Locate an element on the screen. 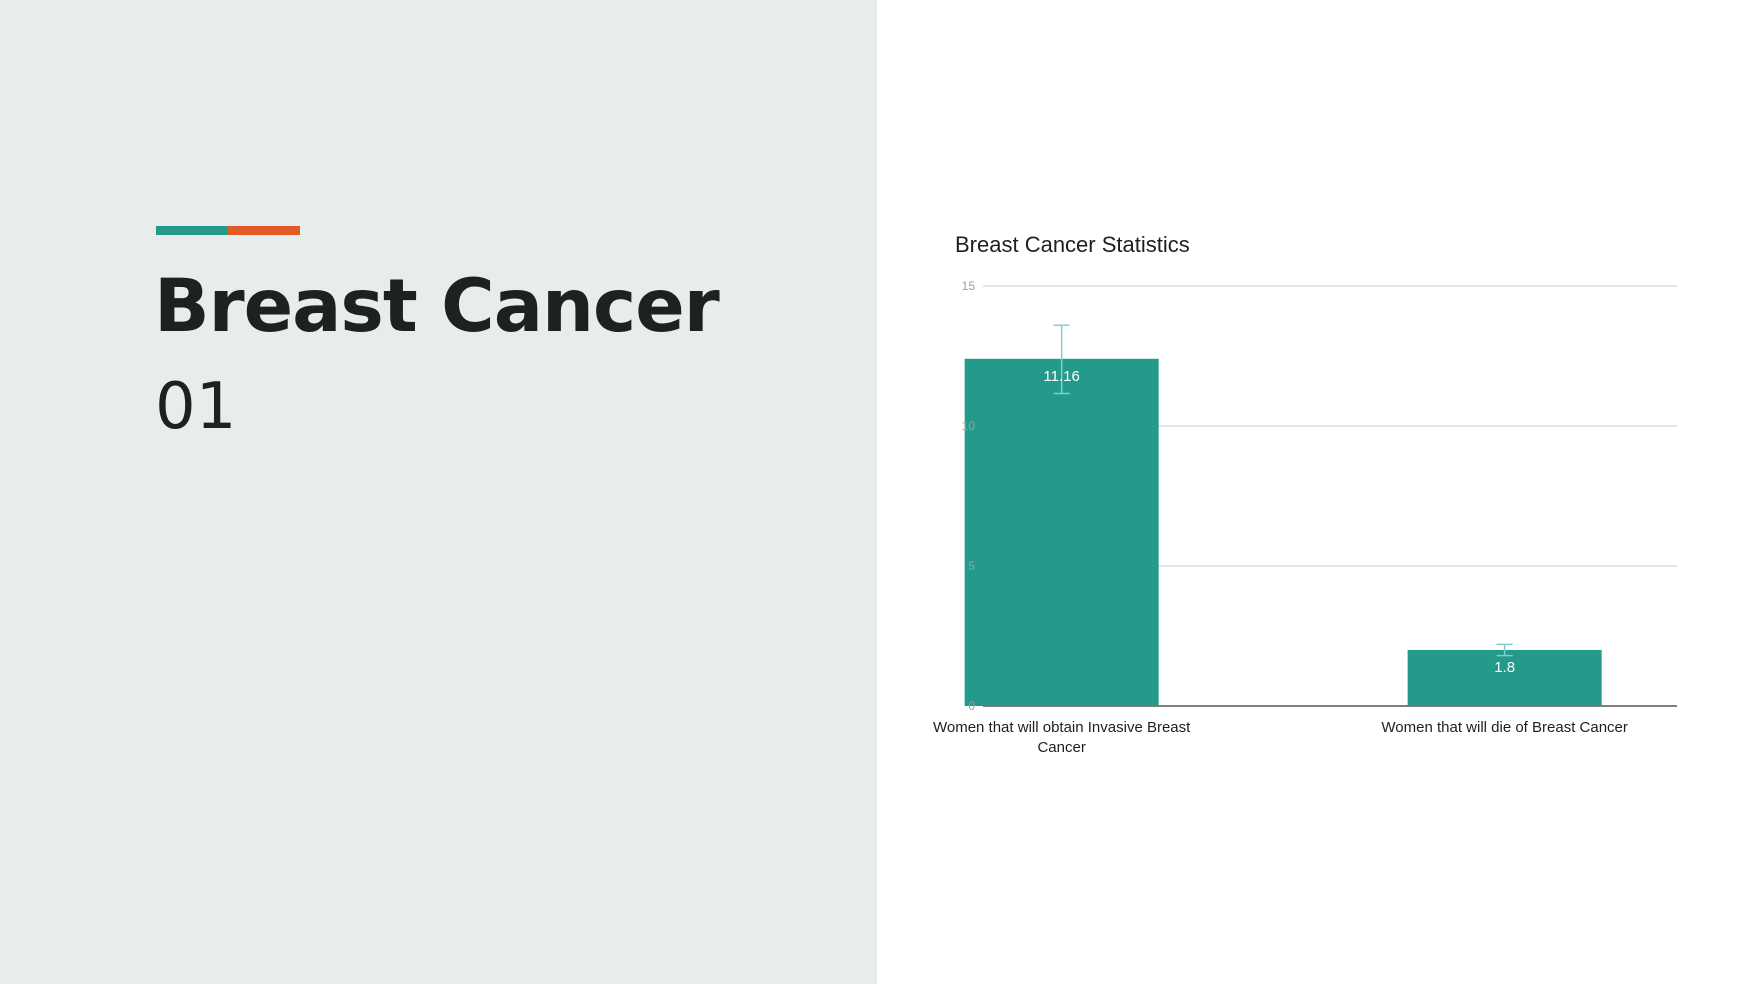  chart-title: Breast Cancer Statistics is located at coordinates (1072, 244).